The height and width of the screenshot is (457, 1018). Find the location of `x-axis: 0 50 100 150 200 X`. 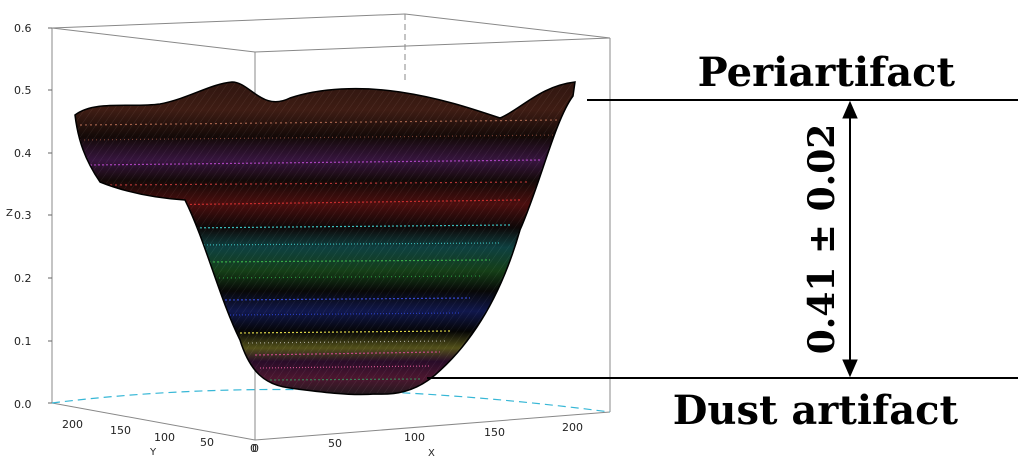

x-axis: 0 50 100 150 200 X is located at coordinates (417, 439).